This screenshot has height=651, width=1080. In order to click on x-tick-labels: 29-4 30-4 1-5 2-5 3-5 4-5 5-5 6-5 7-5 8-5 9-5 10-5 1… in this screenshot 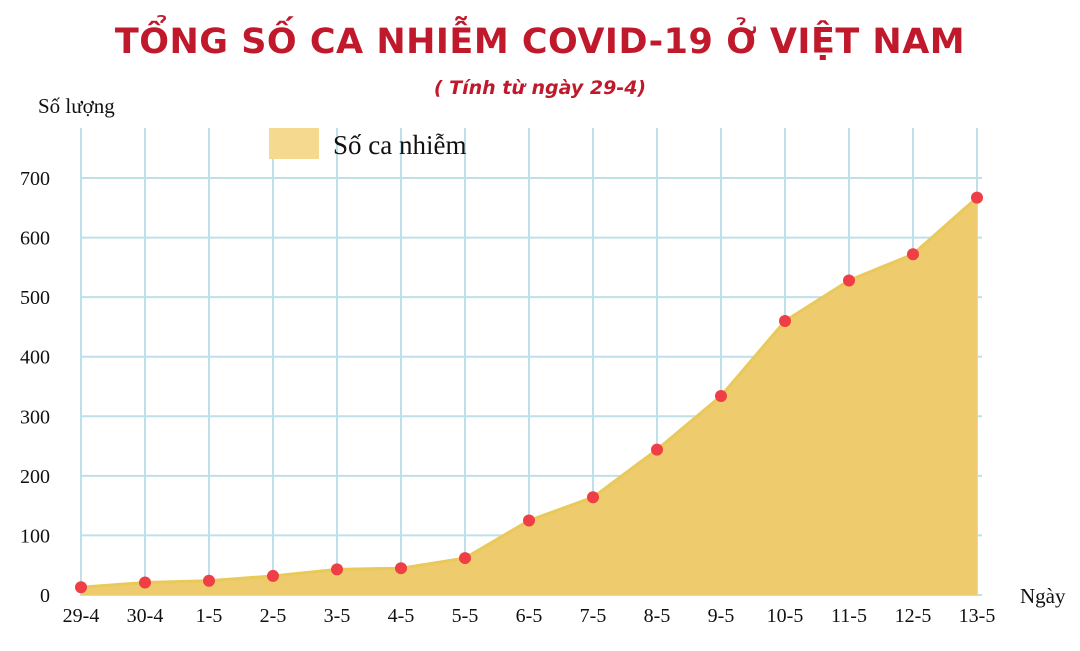, I will do `click(529, 616)`.